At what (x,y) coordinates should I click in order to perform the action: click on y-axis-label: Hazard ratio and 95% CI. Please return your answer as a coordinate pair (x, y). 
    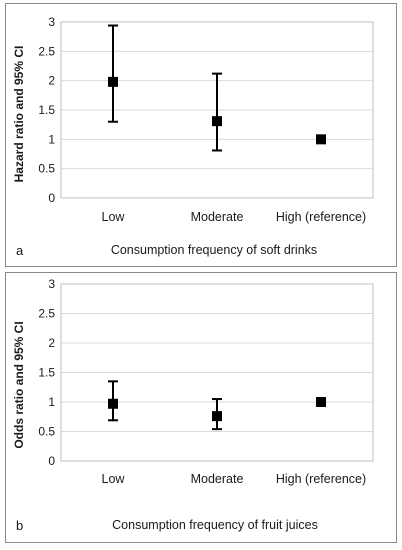
    Looking at the image, I should click on (19, 114).